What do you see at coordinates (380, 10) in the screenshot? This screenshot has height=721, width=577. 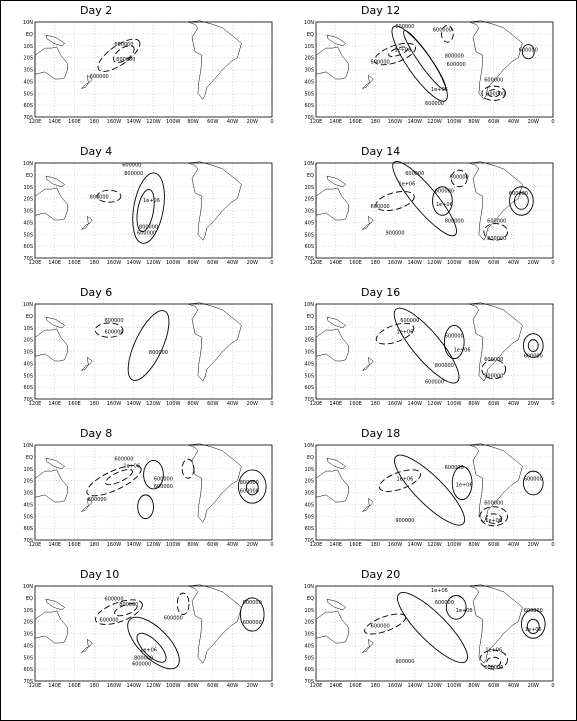 I see `panel-title: Day 12` at bounding box center [380, 10].